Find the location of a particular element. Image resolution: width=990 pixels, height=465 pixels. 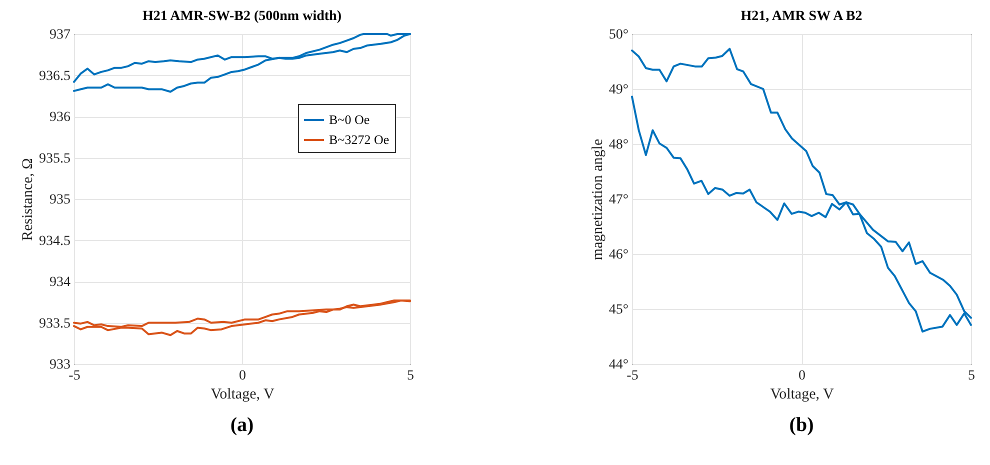

y-tick-label: 45° is located at coordinates (618, 310).